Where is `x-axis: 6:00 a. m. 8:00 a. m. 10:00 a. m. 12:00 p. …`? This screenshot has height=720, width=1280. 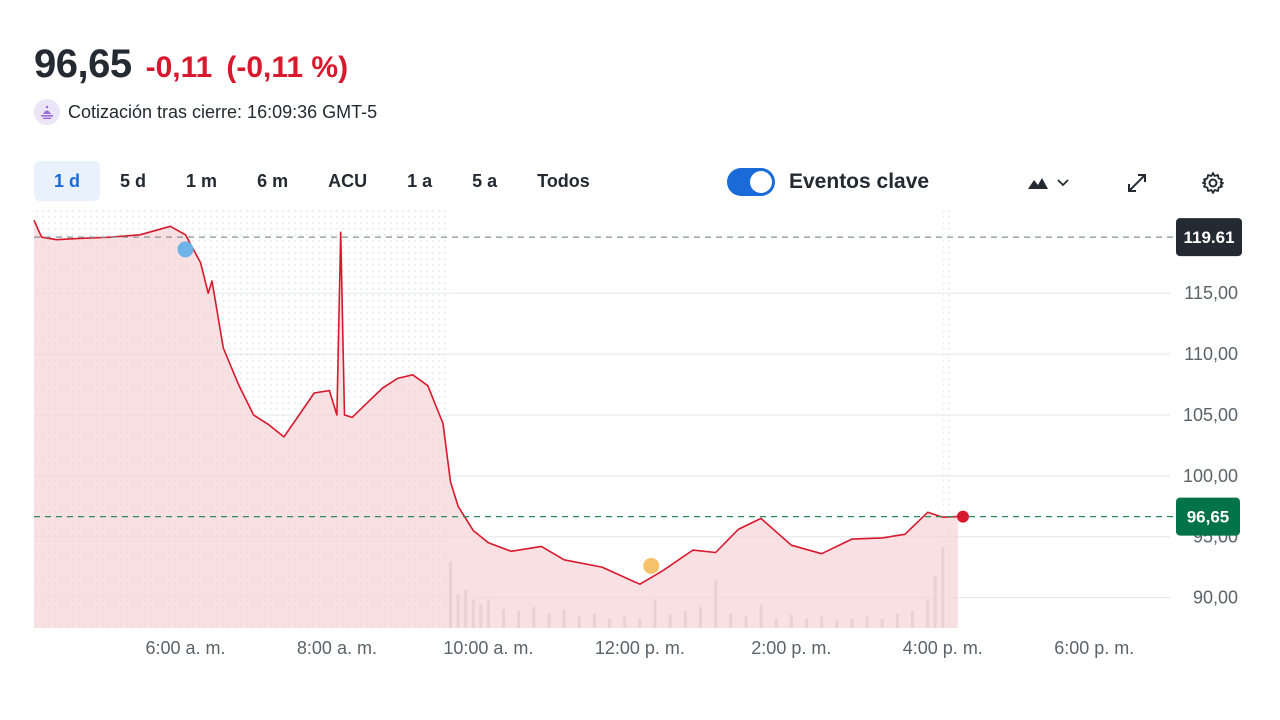
x-axis: 6:00 a. m. 8:00 a. m. 10:00 a. m. 12:00 p. … is located at coordinates (639, 648).